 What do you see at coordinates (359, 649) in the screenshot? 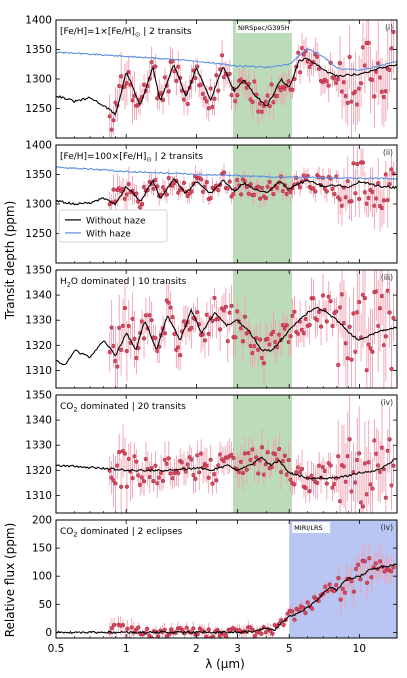
I see `x-tick-label: 10` at bounding box center [359, 649].